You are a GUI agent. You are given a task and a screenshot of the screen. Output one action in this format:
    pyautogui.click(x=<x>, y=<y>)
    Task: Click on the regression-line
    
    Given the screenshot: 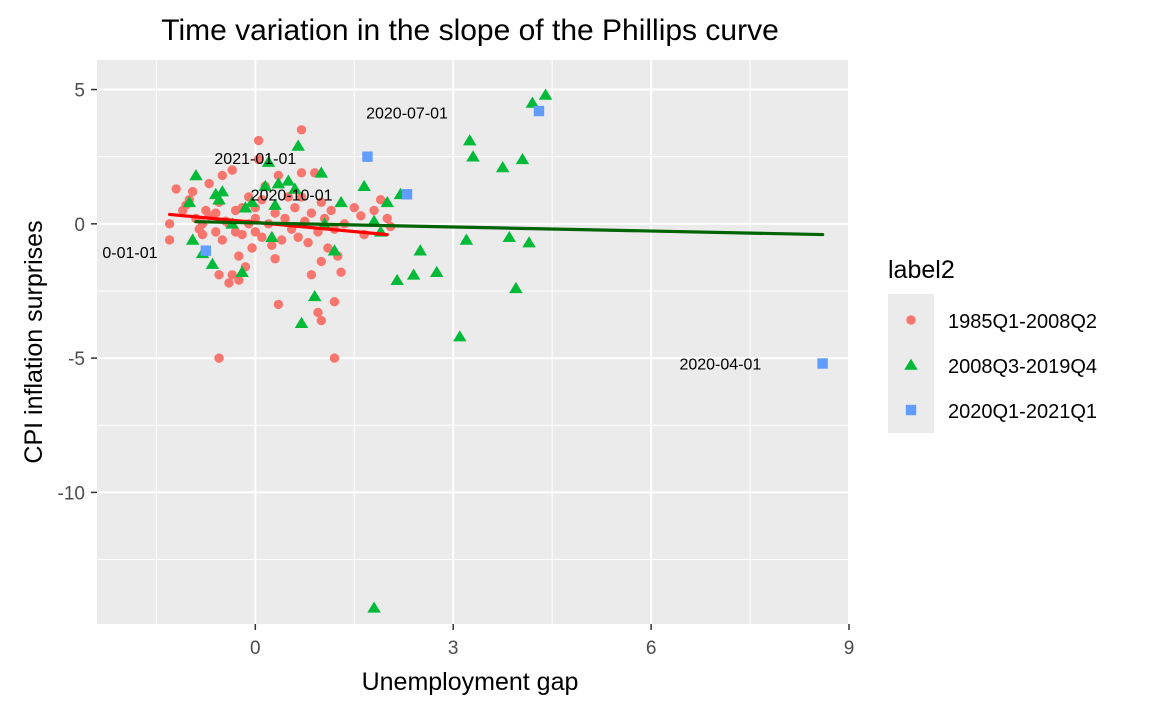 What is the action you would take?
    pyautogui.click(x=509, y=228)
    